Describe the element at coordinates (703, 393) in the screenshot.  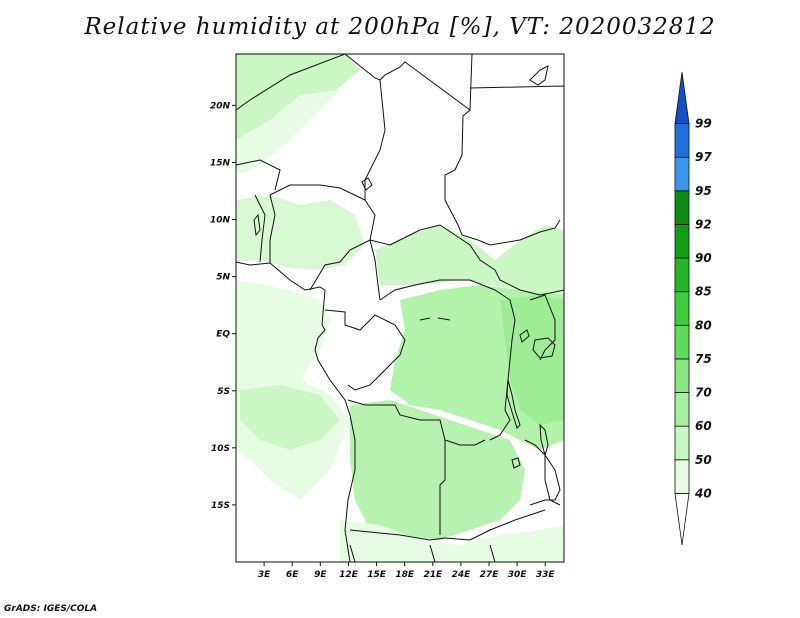
I see `colorbar-label: 70` at that location.